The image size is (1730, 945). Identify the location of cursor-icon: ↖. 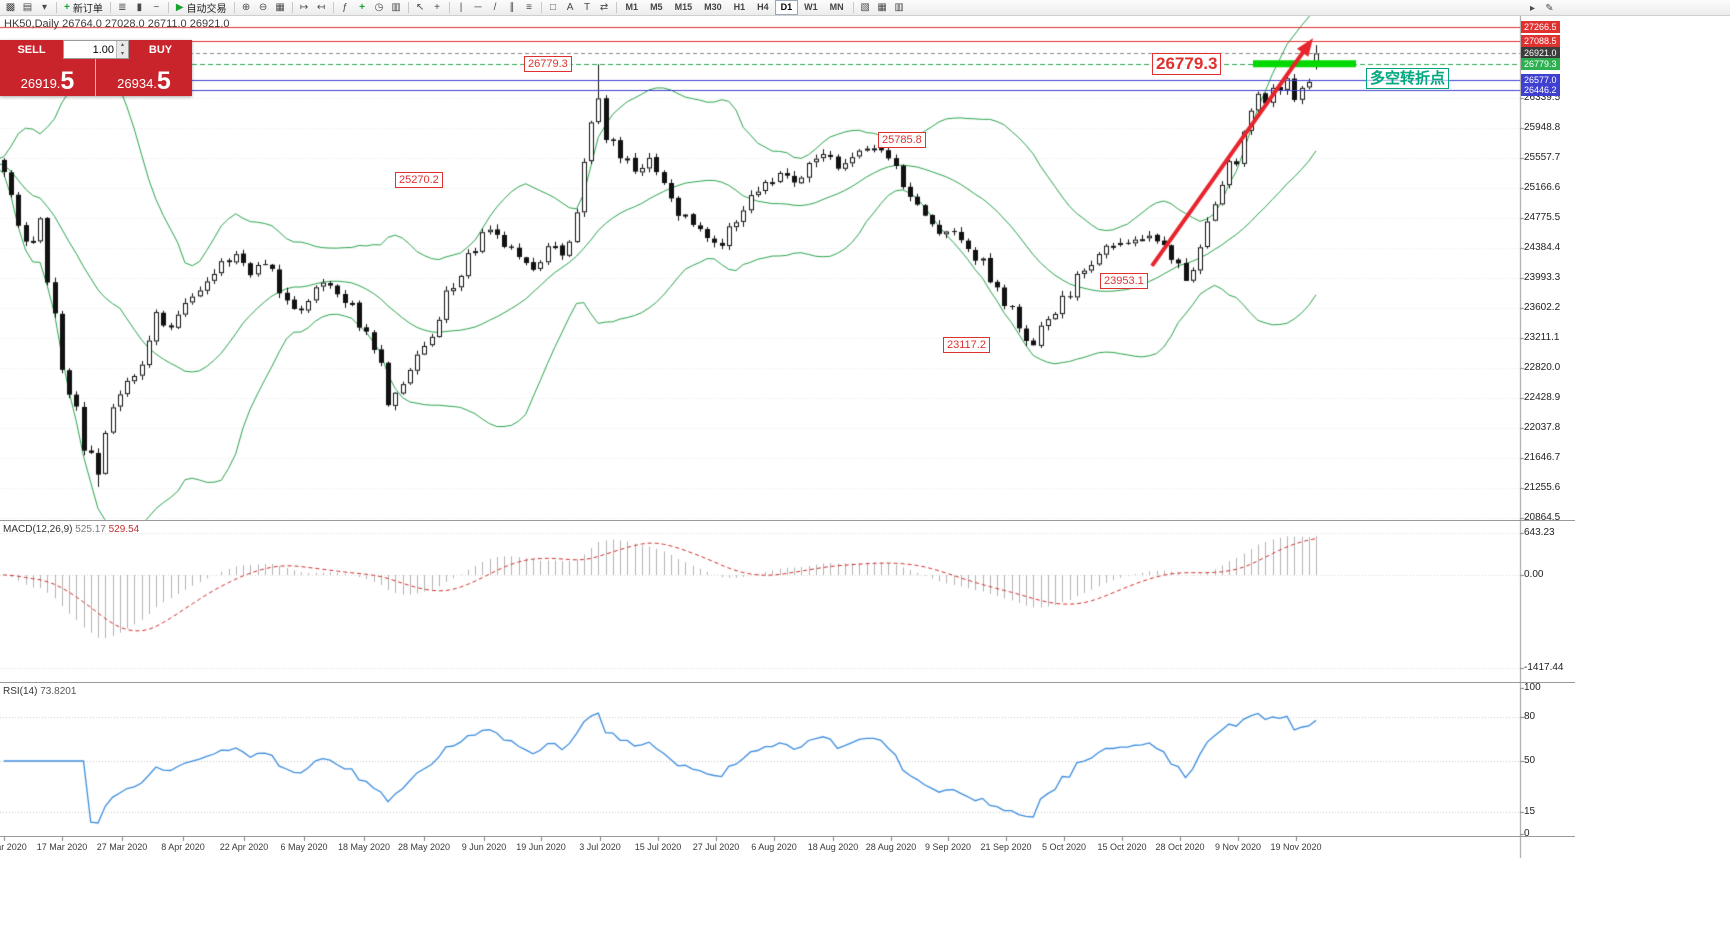
(420, 7).